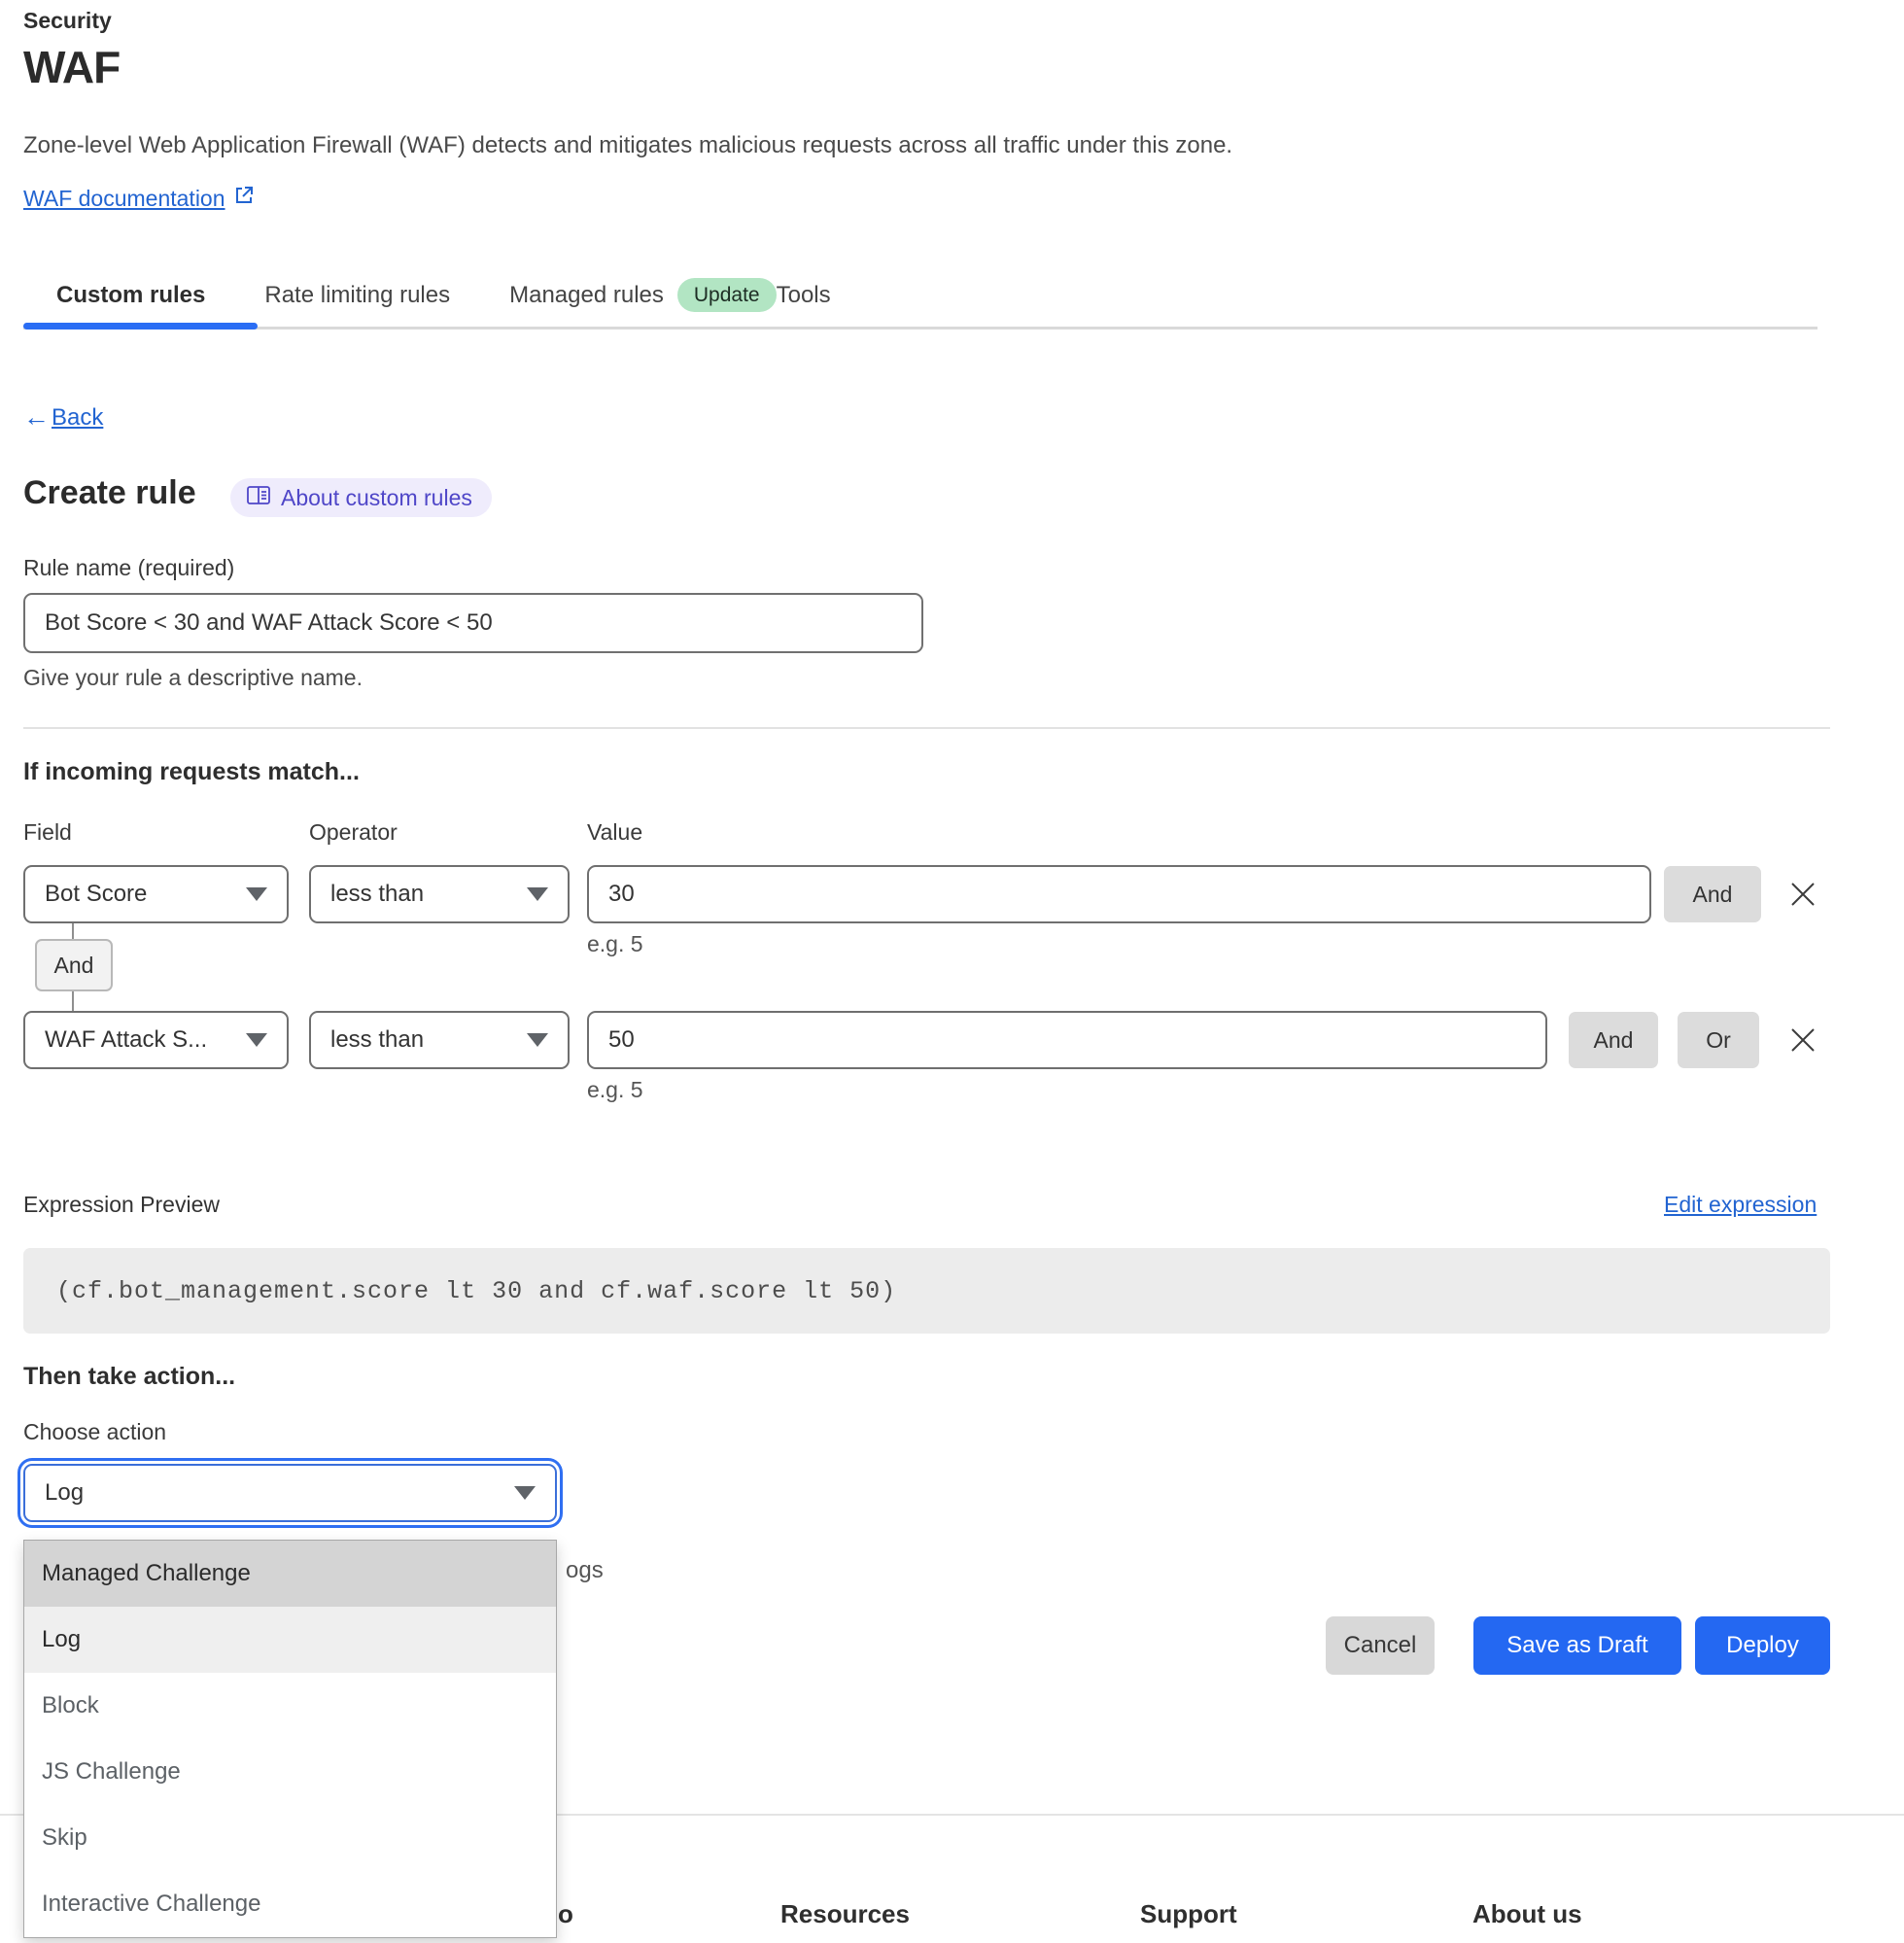 The image size is (1904, 1943). What do you see at coordinates (124, 198) in the screenshot?
I see `waf-documentation-label: WAF documentation` at bounding box center [124, 198].